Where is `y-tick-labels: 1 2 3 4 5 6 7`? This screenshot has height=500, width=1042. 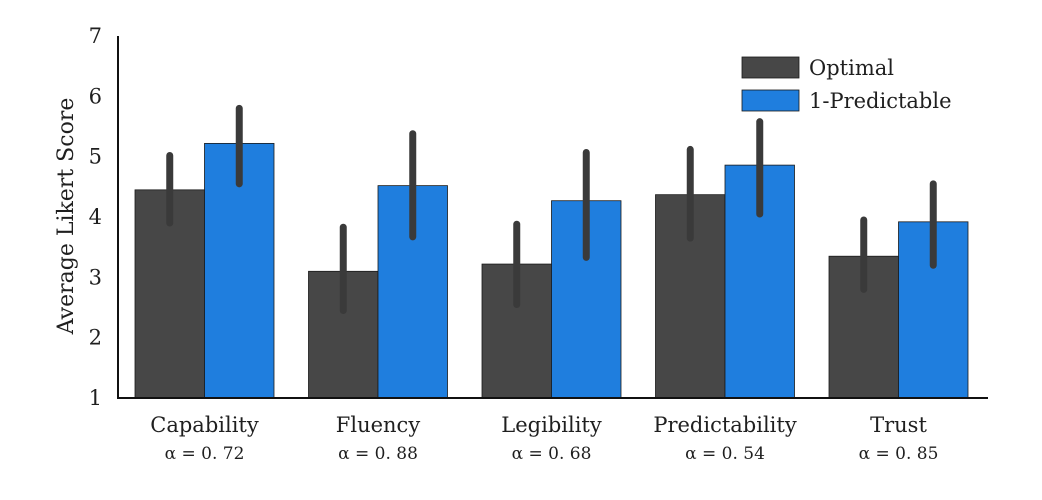
y-tick-labels: 1 2 3 4 5 6 7 is located at coordinates (95, 217).